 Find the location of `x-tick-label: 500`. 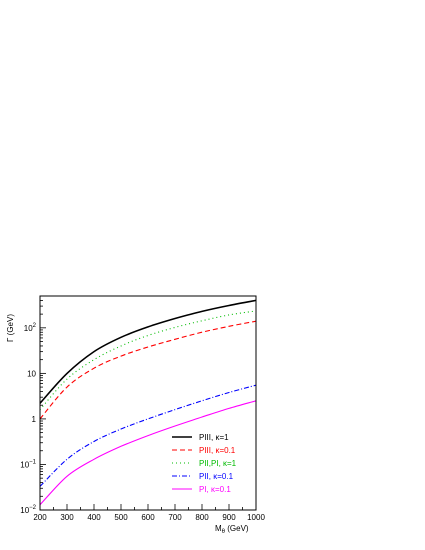

x-tick-label: 500 is located at coordinates (121, 517).